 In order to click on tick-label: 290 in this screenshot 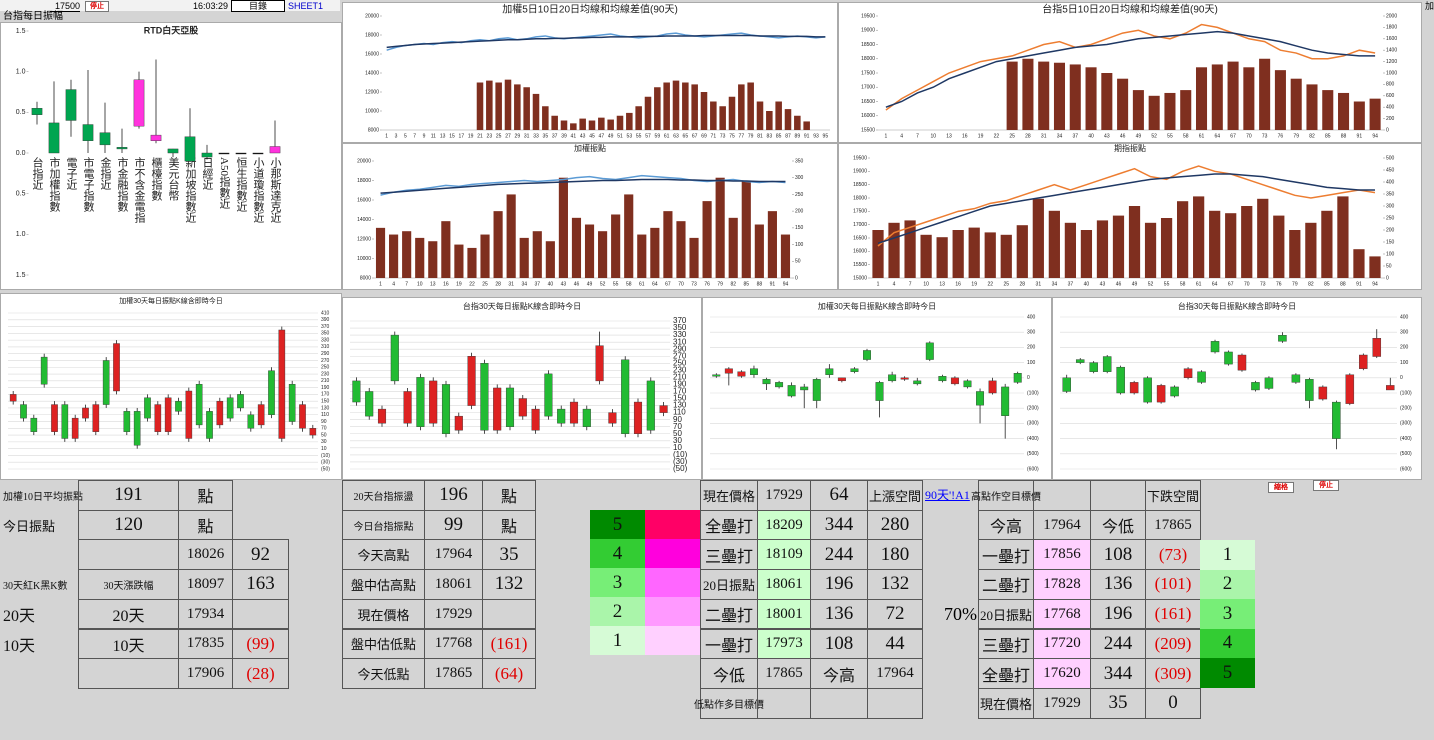, I will do `click(325, 354)`.